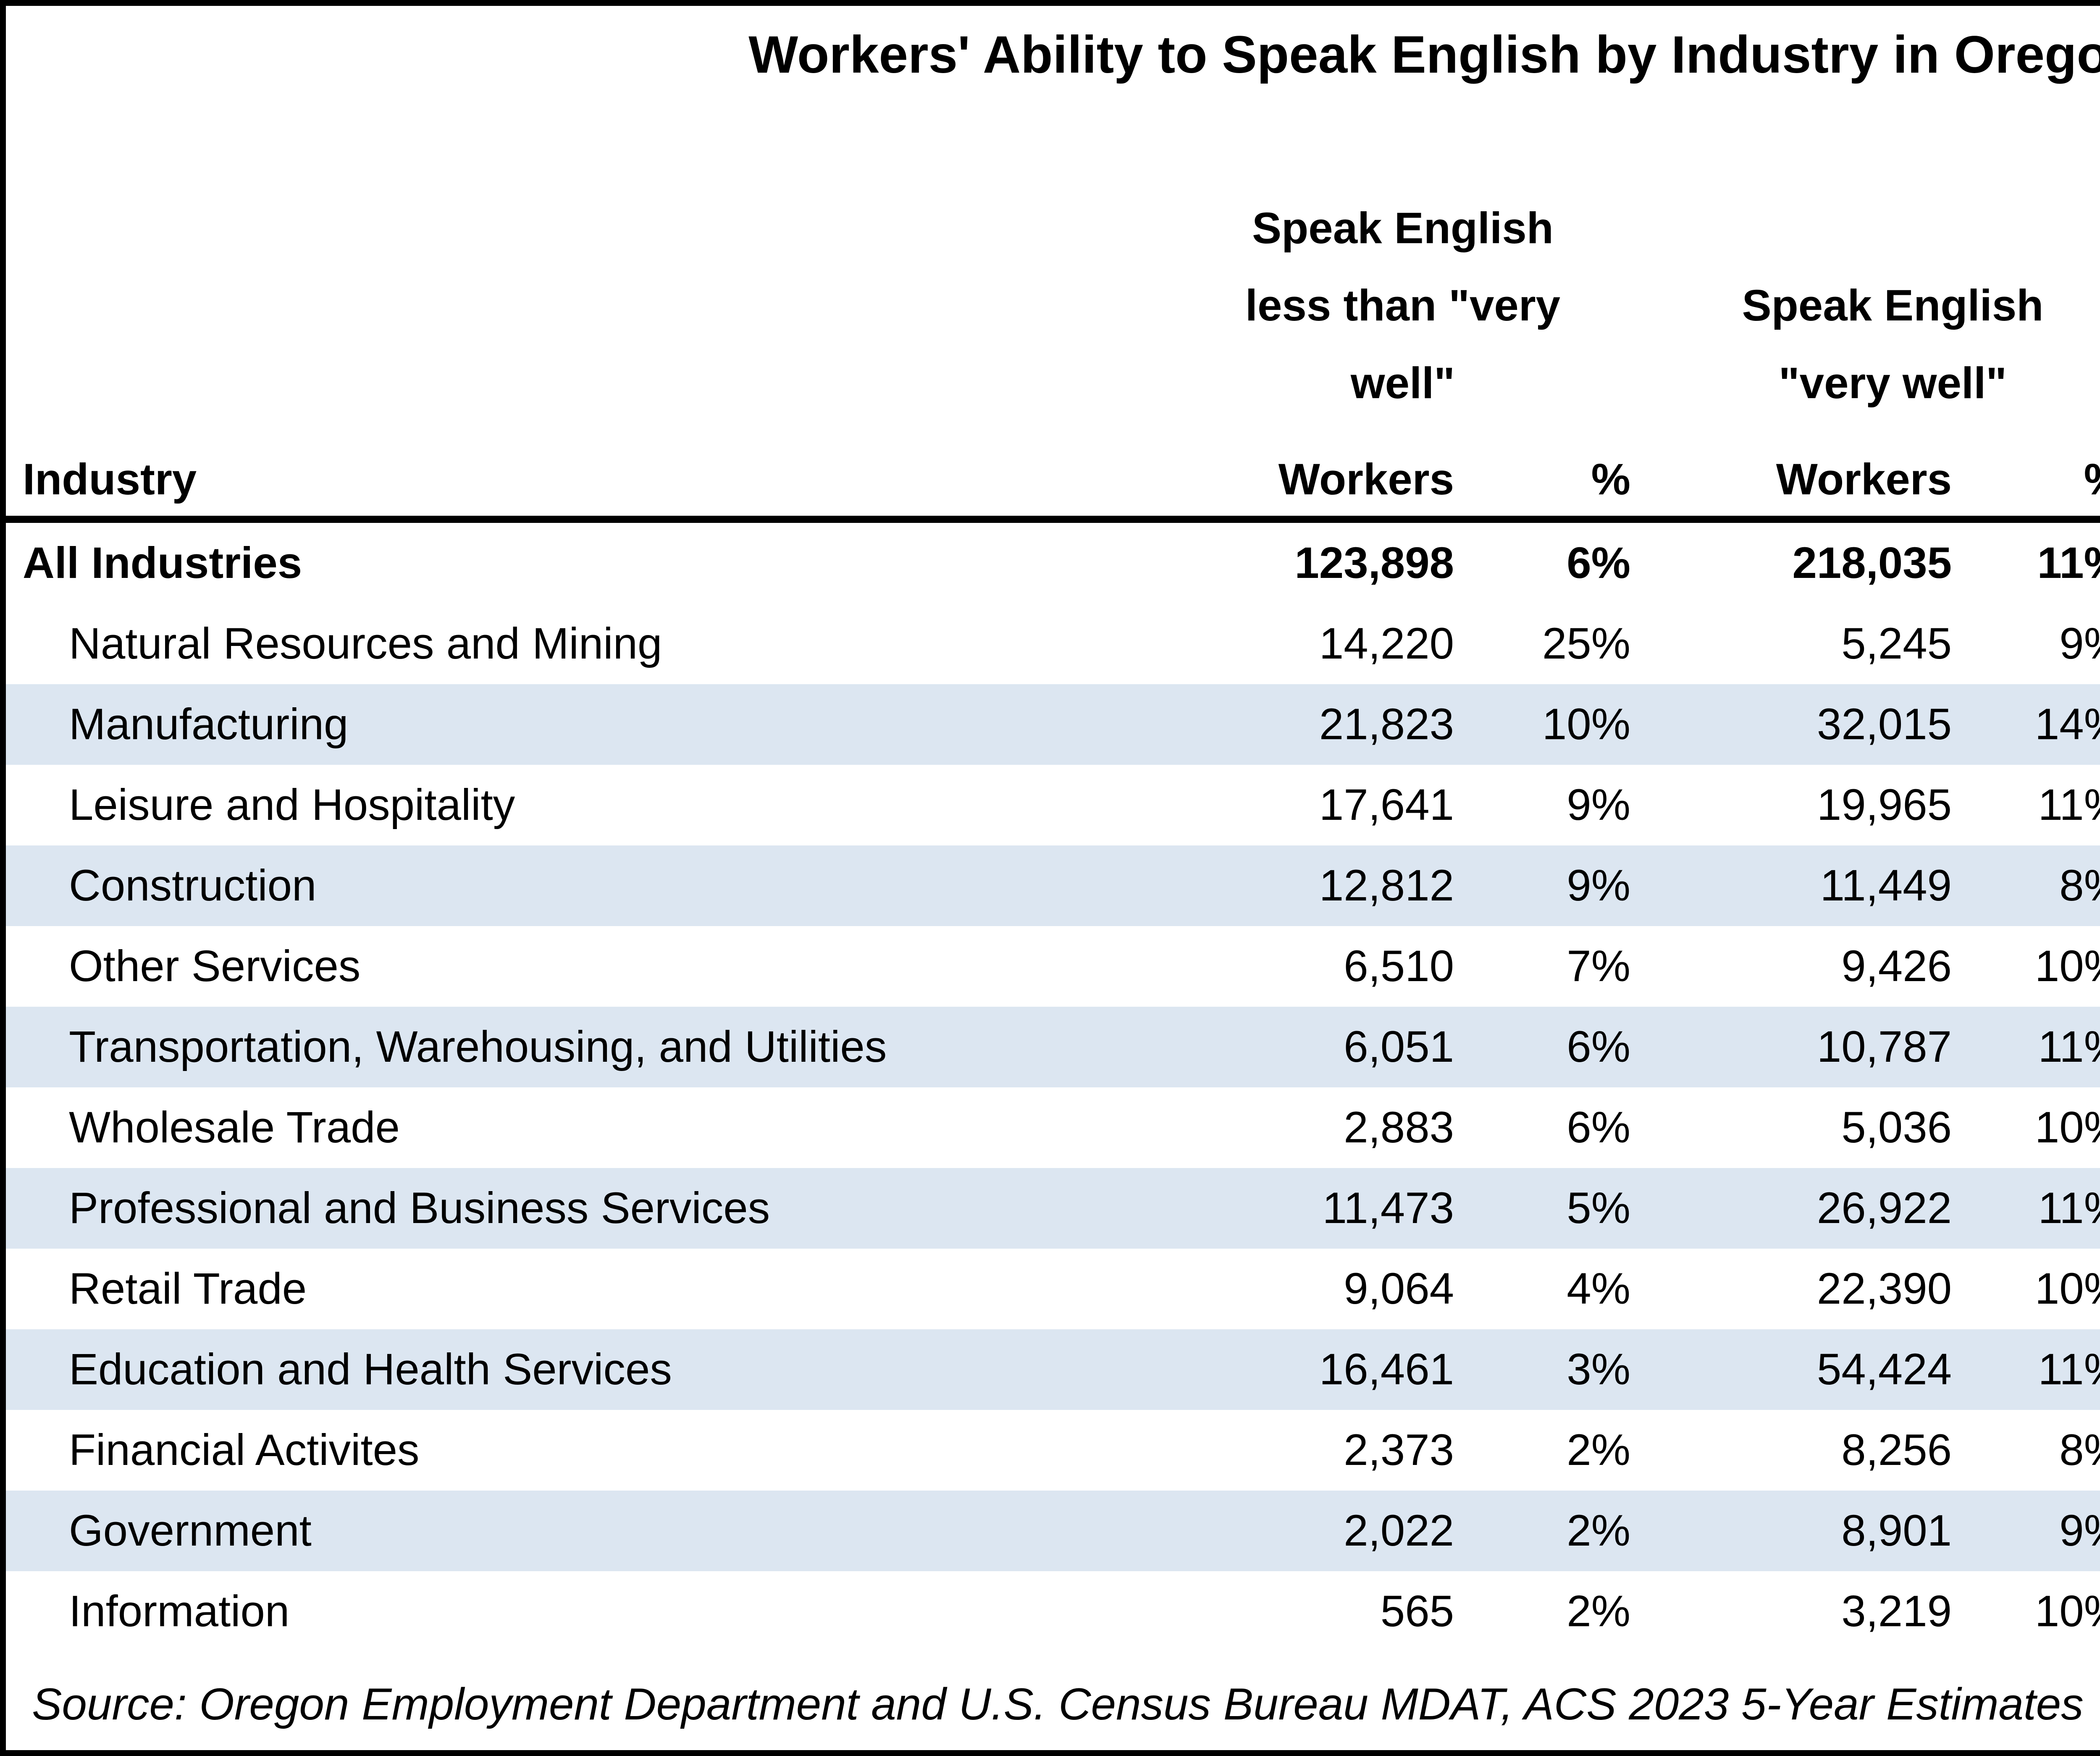 This screenshot has width=2100, height=1756. What do you see at coordinates (1399, 1289) in the screenshot?
I see `value-cell: 9,064` at bounding box center [1399, 1289].